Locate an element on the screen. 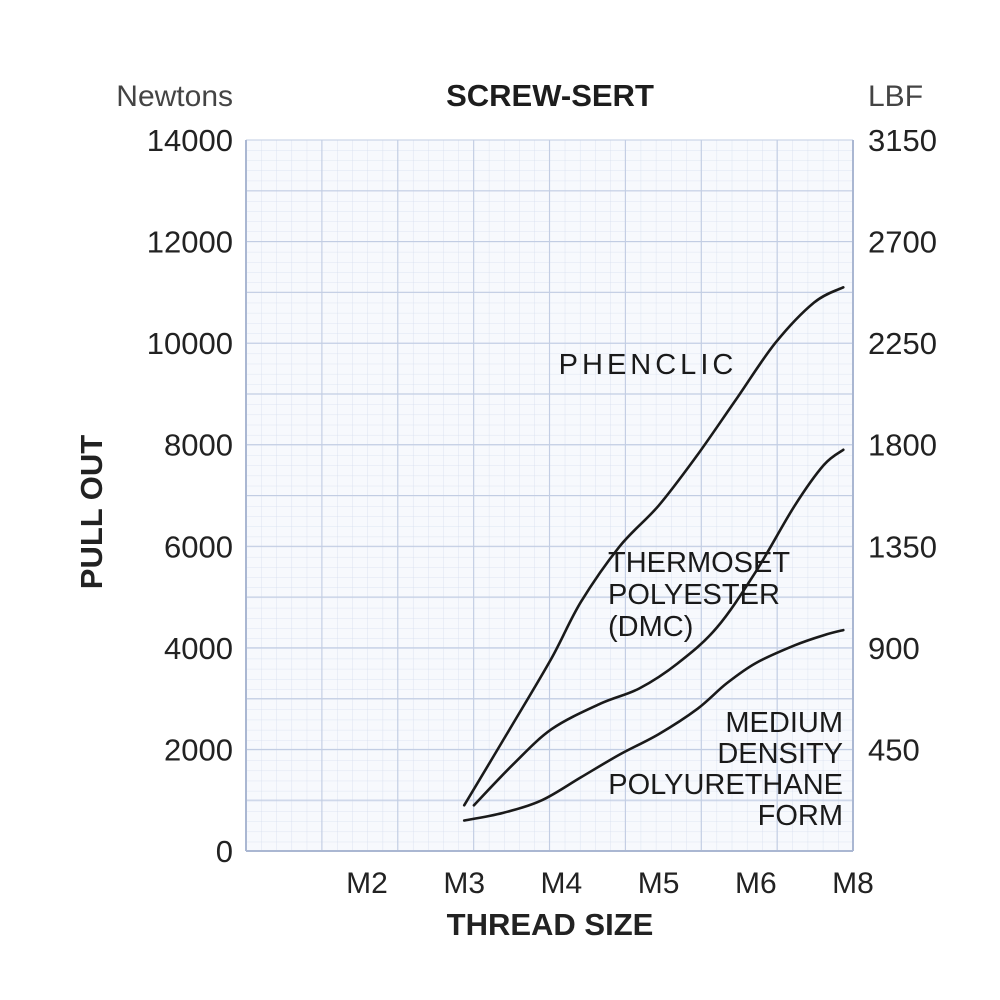 The image size is (1000, 1000). y-right-tick-label: 3150 is located at coordinates (902, 140).